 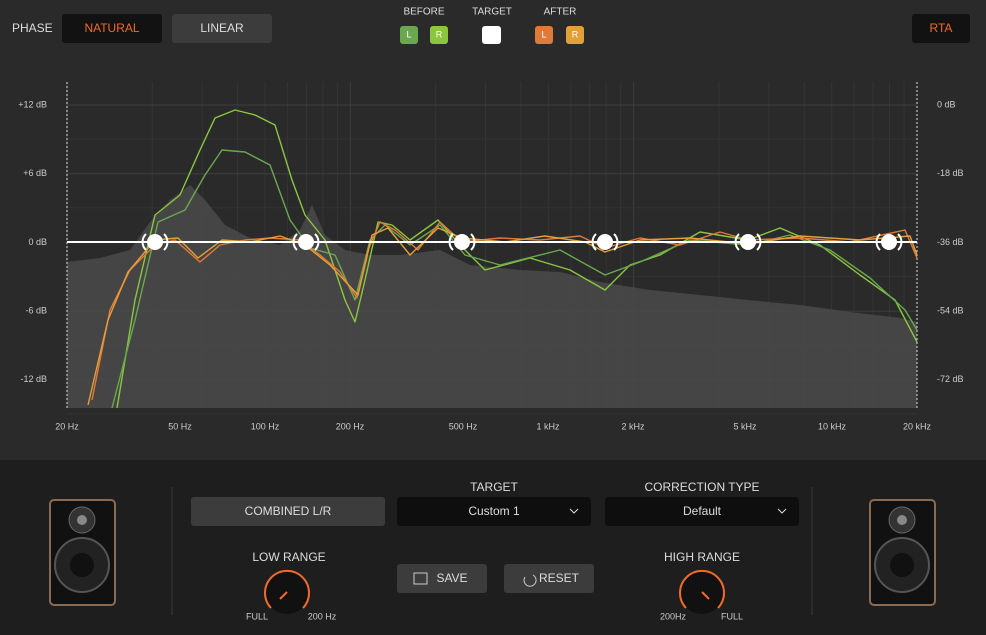 What do you see at coordinates (35, 173) in the screenshot?
I see `left-axis-label: +6 dB` at bounding box center [35, 173].